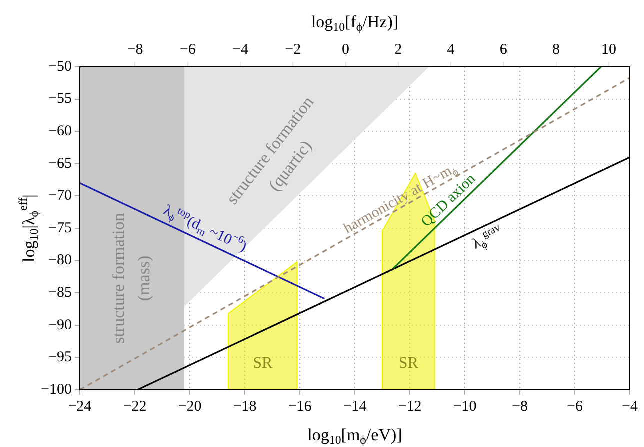  What do you see at coordinates (188, 50) in the screenshot?
I see `x2-tick-label: −6` at bounding box center [188, 50].